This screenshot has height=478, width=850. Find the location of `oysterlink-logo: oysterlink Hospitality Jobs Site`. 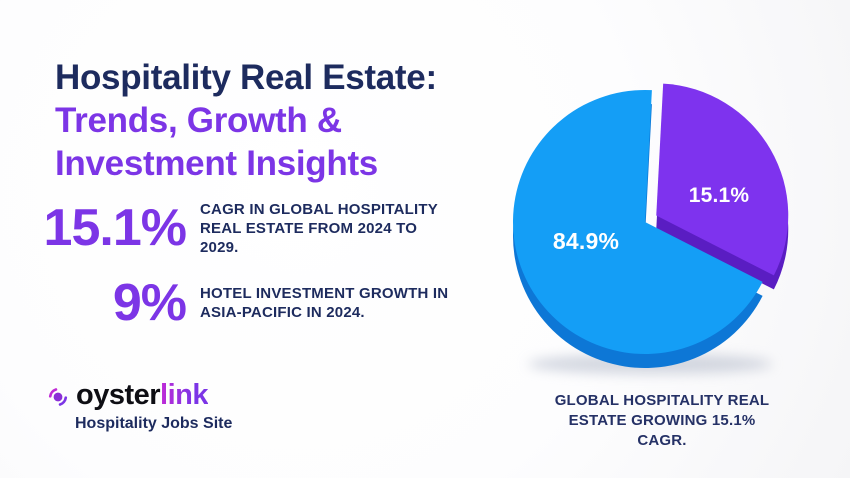

oysterlink-logo: oysterlink Hospitality Jobs Site is located at coordinates (139, 406).